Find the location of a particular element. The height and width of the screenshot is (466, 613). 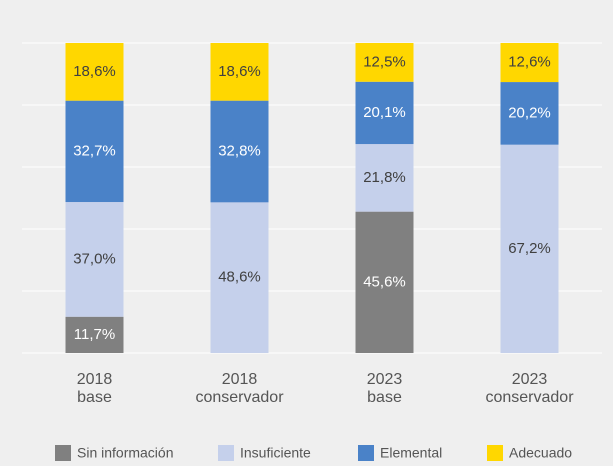

value-label: 11,7% is located at coordinates (94, 334).